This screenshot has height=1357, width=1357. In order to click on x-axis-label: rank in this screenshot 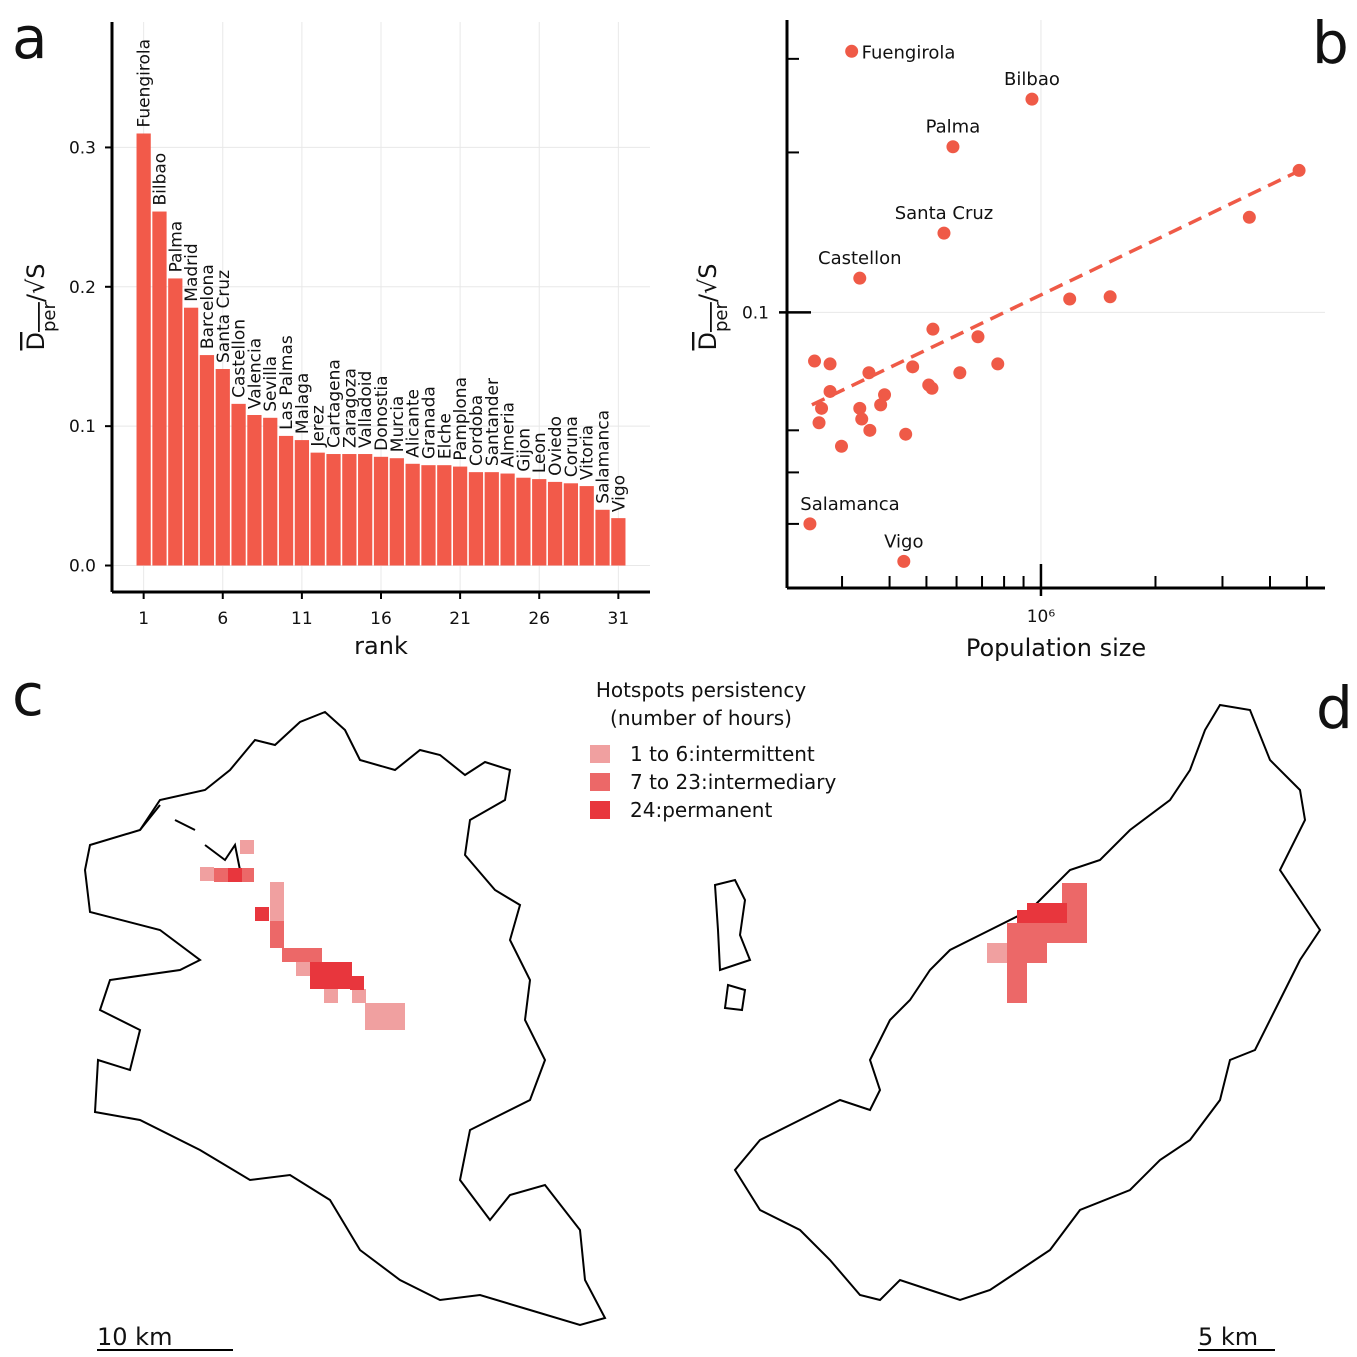, I will do `click(381, 646)`.